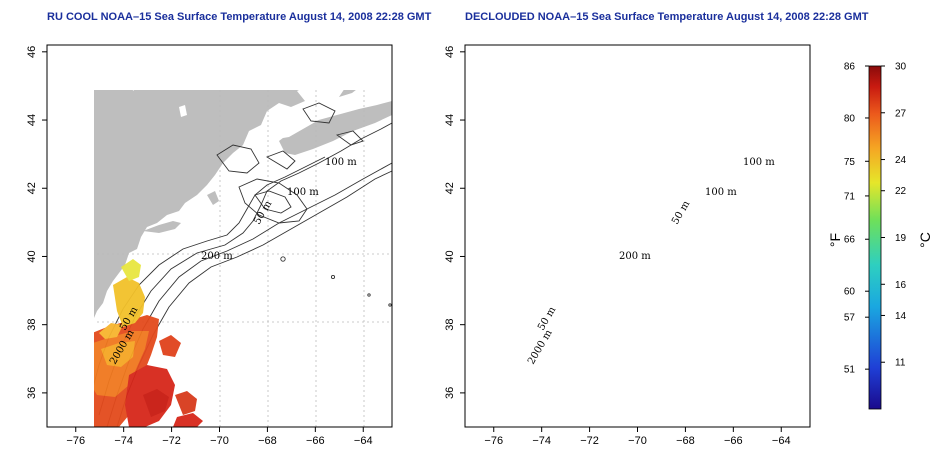 This screenshot has width=950, height=475. What do you see at coordinates (850, 318) in the screenshot?
I see `fahrenheit-tick-label: 57` at bounding box center [850, 318].